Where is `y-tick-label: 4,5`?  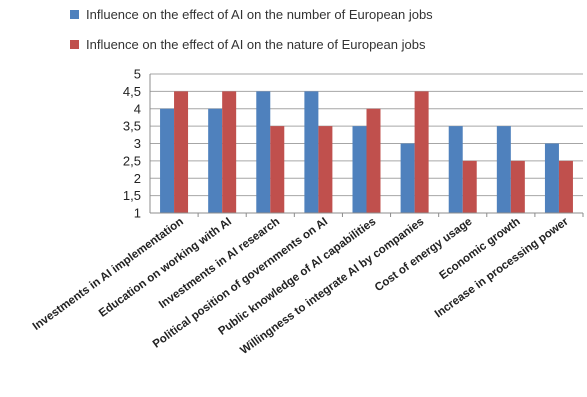
y-tick-label: 4,5 is located at coordinates (132, 91).